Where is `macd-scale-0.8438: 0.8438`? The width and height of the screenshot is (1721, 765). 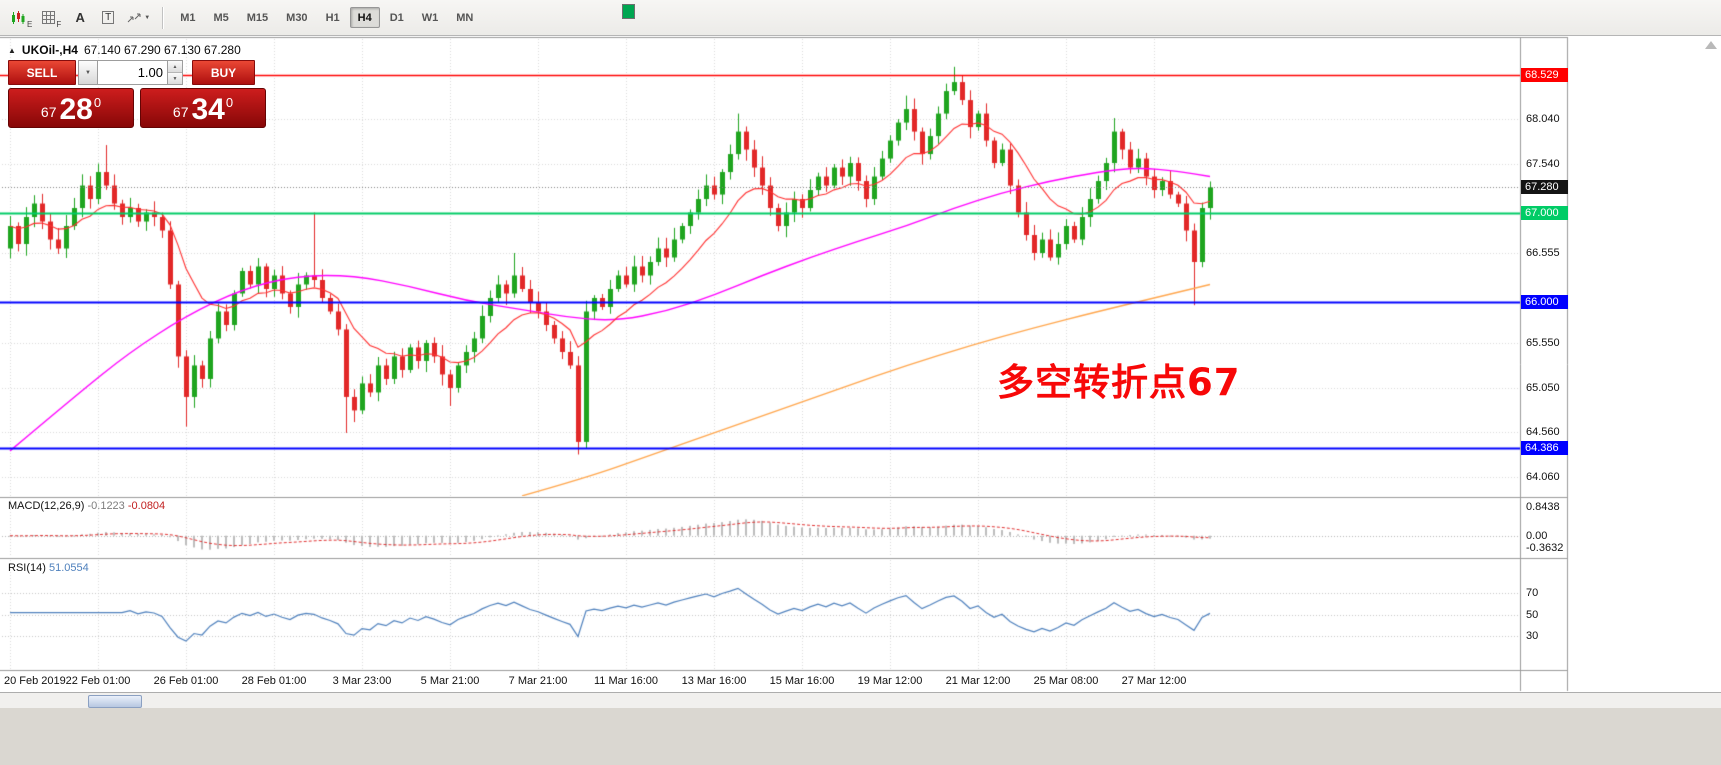
macd-scale-0.8438: 0.8438 is located at coordinates (1543, 507).